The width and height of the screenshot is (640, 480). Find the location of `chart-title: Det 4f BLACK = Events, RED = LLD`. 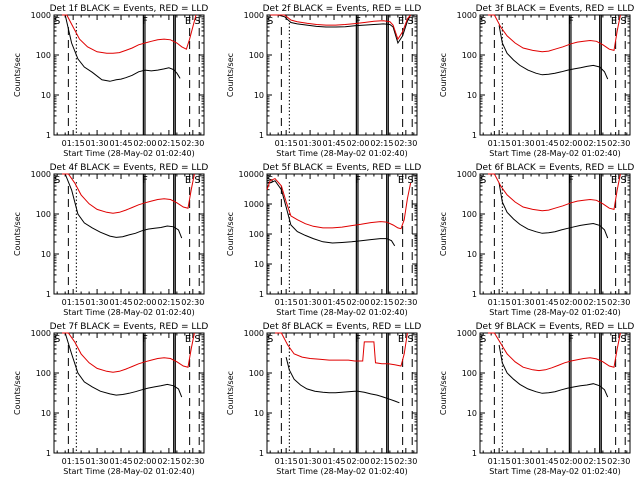

chart-title: Det 4f BLACK = Events, RED = LLD is located at coordinates (129, 168).